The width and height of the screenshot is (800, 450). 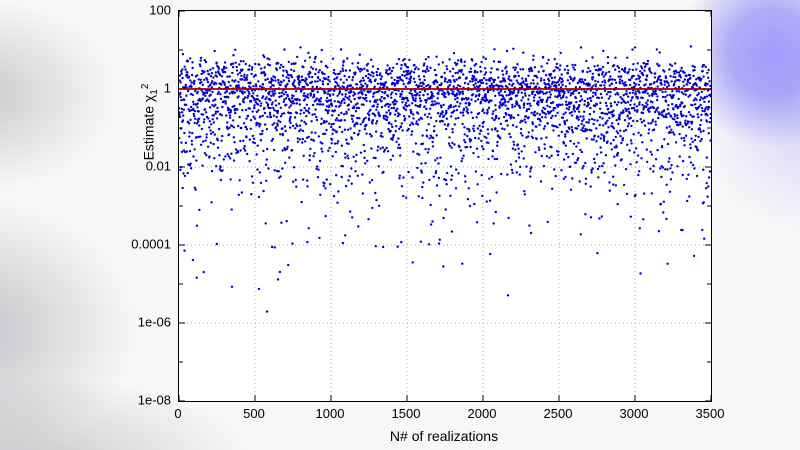 I want to click on x-tick-label: 1000, so click(x=330, y=413).